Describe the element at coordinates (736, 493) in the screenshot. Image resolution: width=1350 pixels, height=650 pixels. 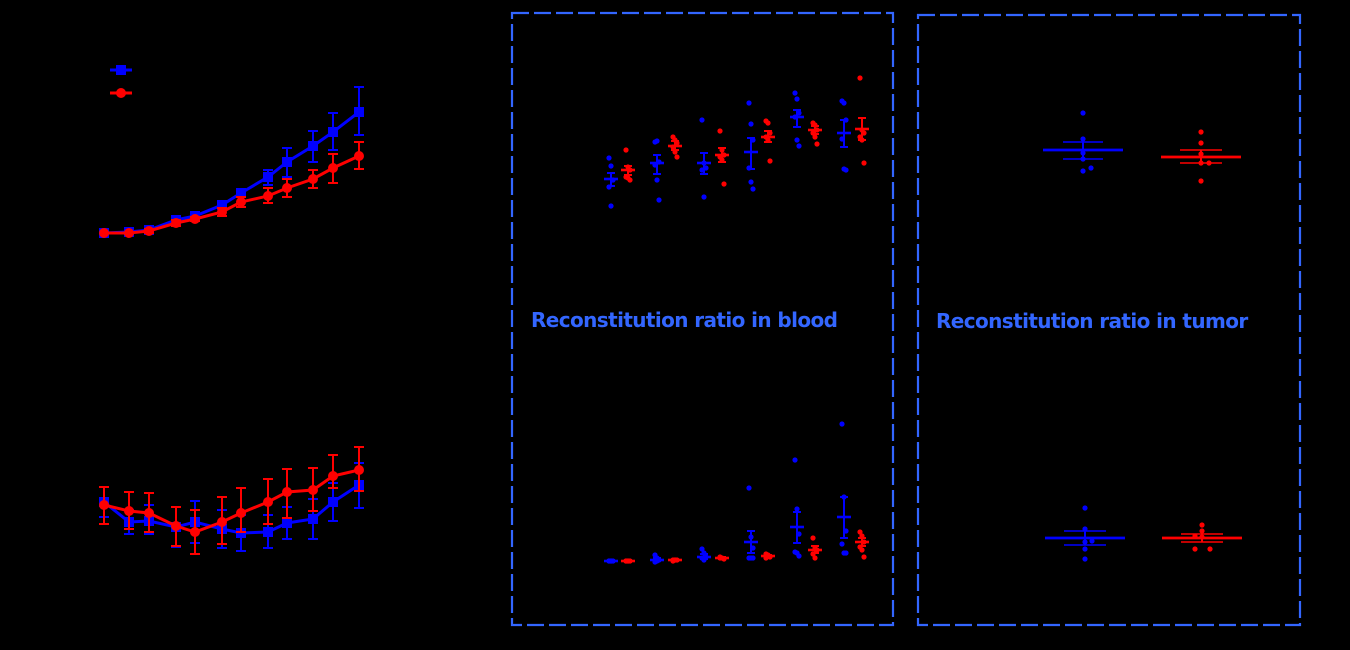
I see `scatter-chart-blood-bottom` at that location.